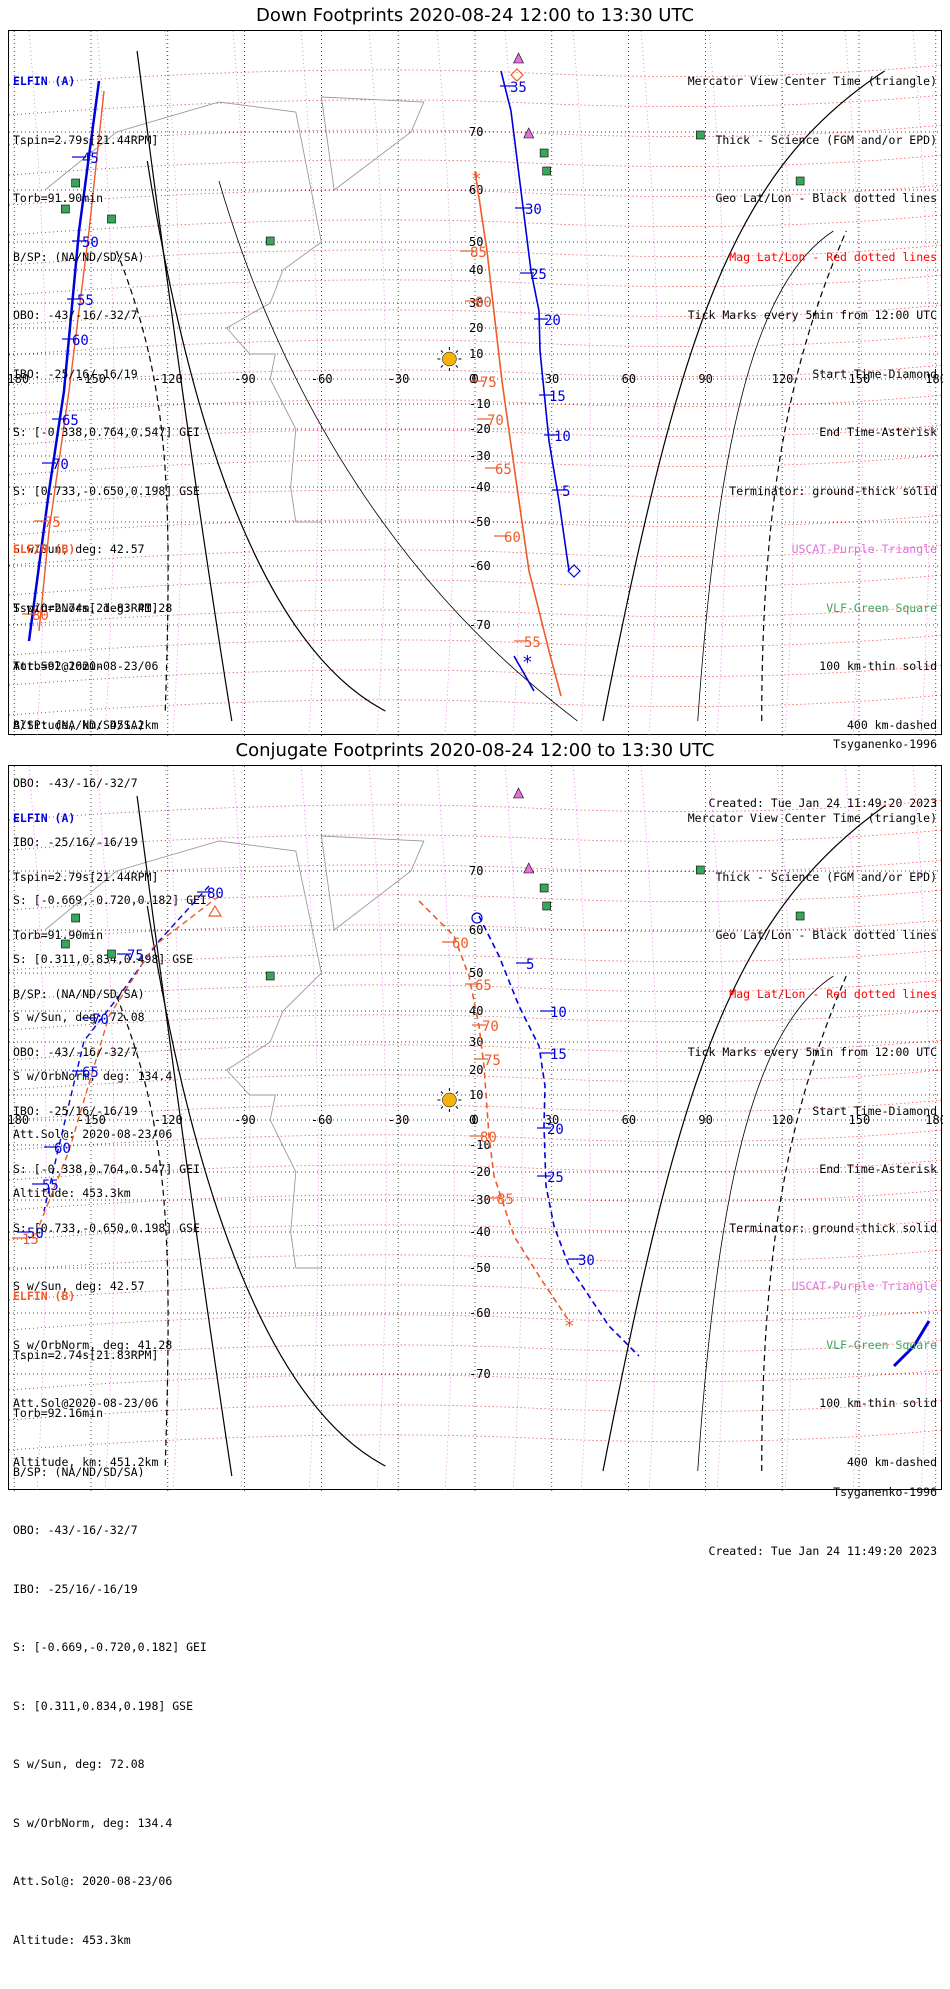 This screenshot has height=1989, width=950. What do you see at coordinates (480, 404) in the screenshot?
I see `lat-tick-label: -10` at bounding box center [480, 404].